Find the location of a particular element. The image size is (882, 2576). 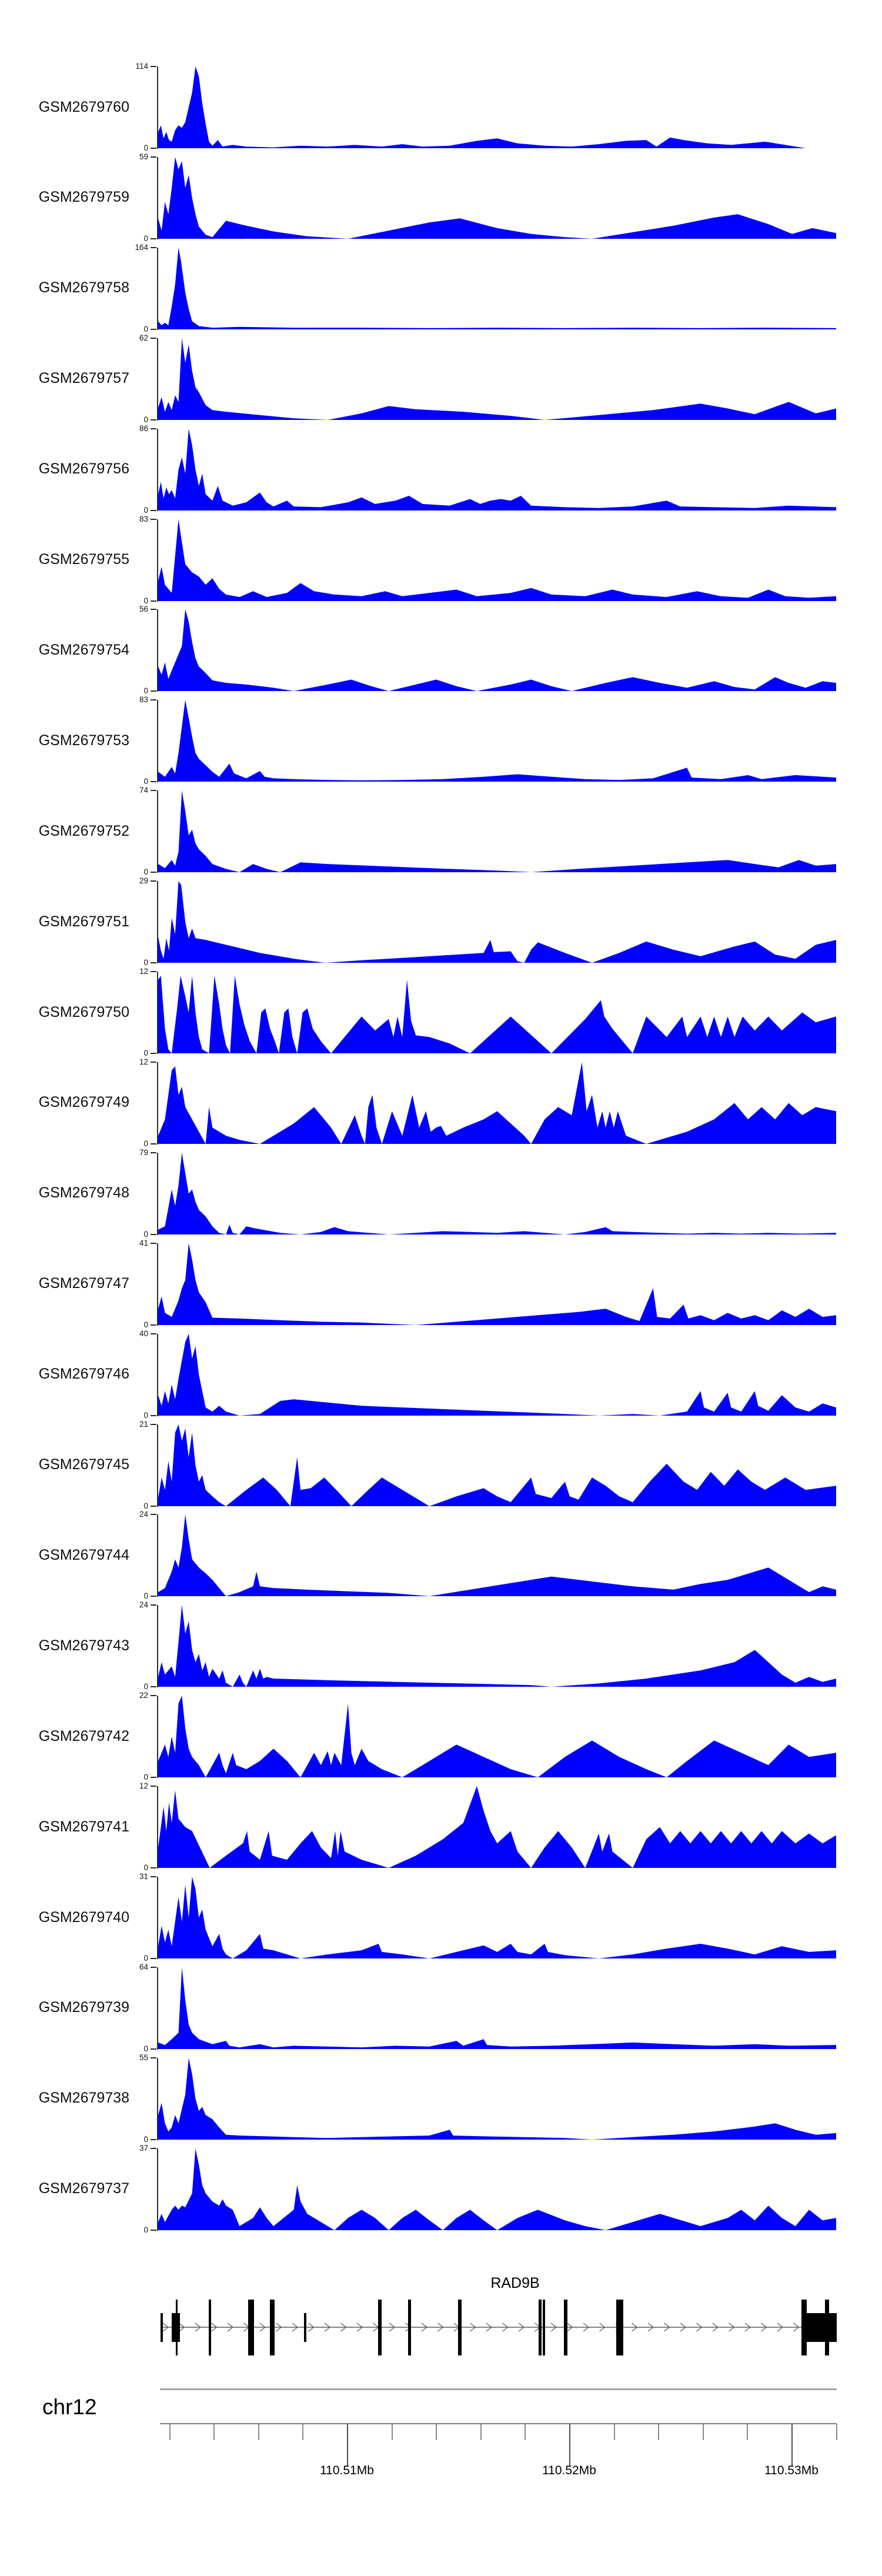

track-label: GSM2679746 is located at coordinates (83, 1374).